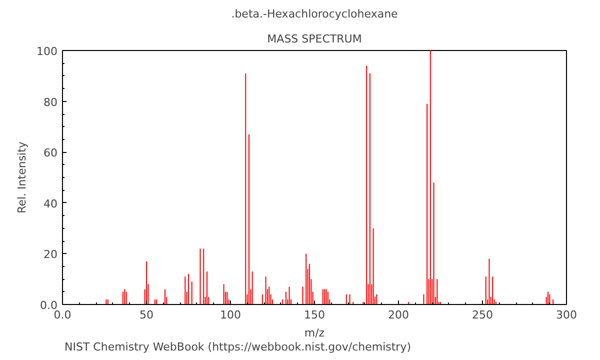 Image resolution: width=600 pixels, height=360 pixels. Describe the element at coordinates (22, 177) in the screenshot. I see `y-axis-title: Rel. Intensity` at that location.